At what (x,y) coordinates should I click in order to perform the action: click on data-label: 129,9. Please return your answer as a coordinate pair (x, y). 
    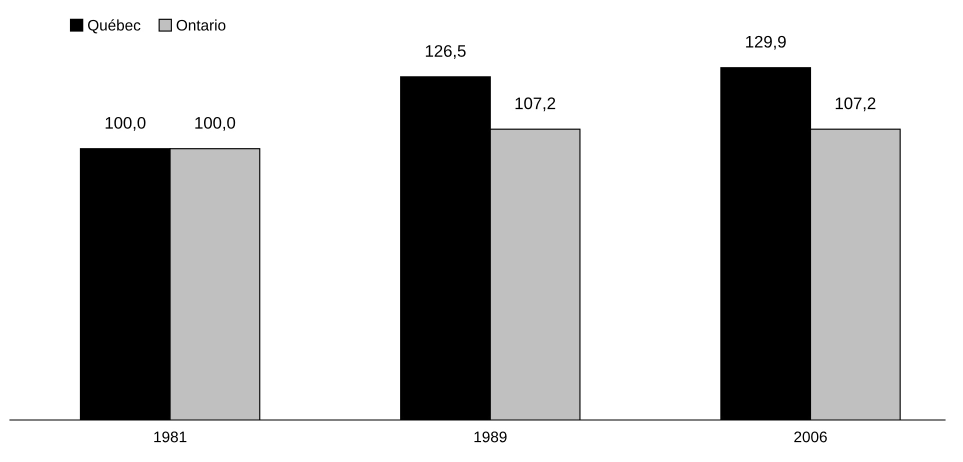
    Looking at the image, I should click on (766, 43).